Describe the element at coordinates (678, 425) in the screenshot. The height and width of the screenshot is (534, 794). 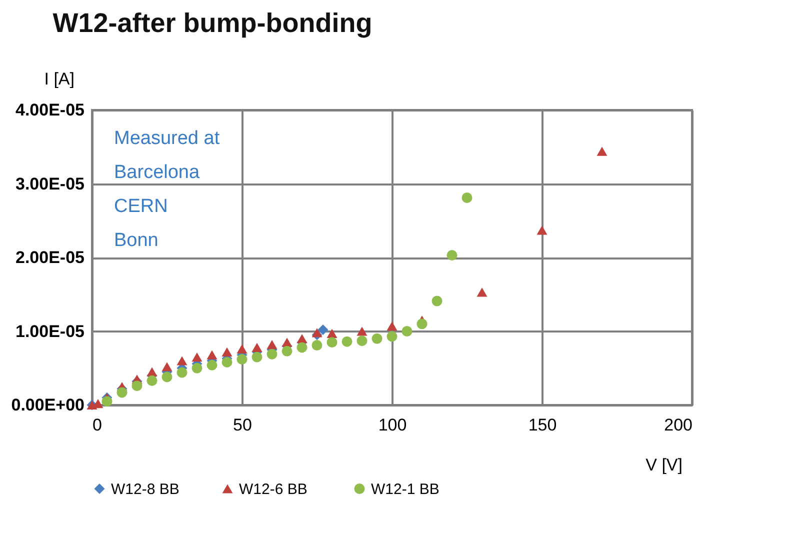
I see `x-tick-label: 200` at that location.